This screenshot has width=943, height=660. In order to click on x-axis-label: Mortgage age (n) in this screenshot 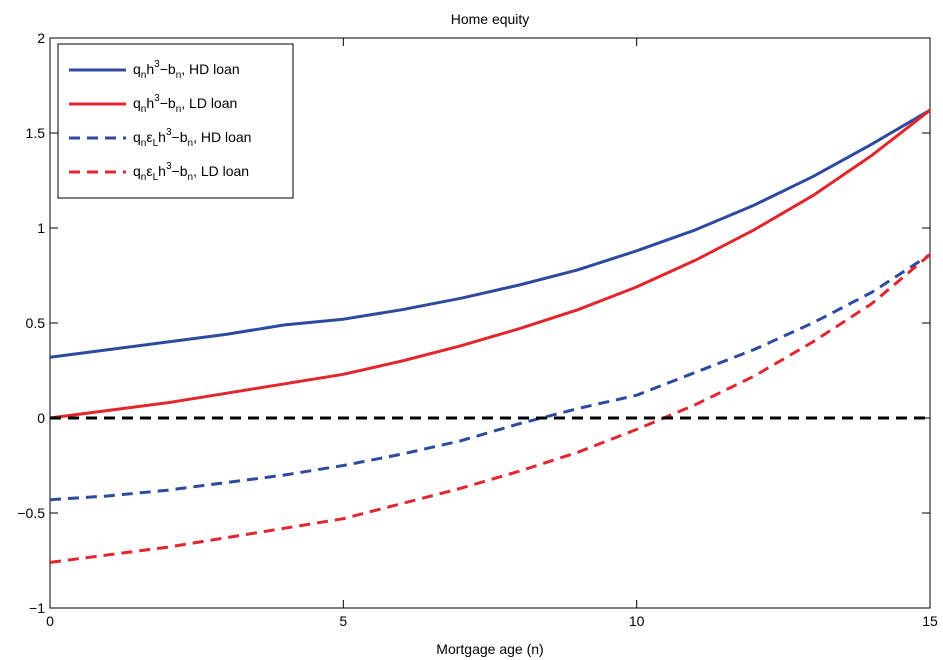, I will do `click(489, 649)`.